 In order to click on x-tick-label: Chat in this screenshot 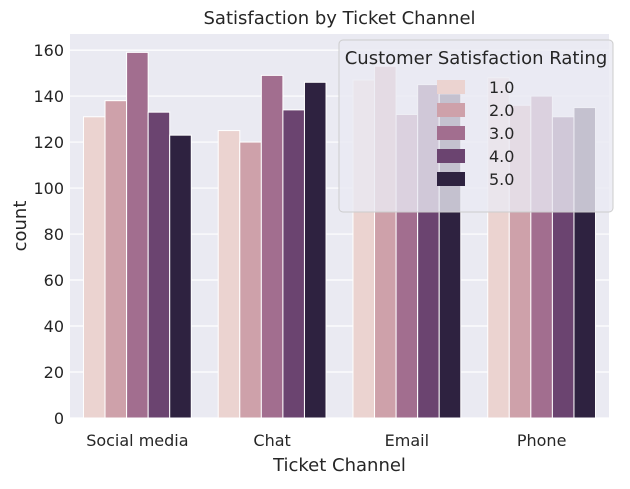, I will do `click(271, 440)`.